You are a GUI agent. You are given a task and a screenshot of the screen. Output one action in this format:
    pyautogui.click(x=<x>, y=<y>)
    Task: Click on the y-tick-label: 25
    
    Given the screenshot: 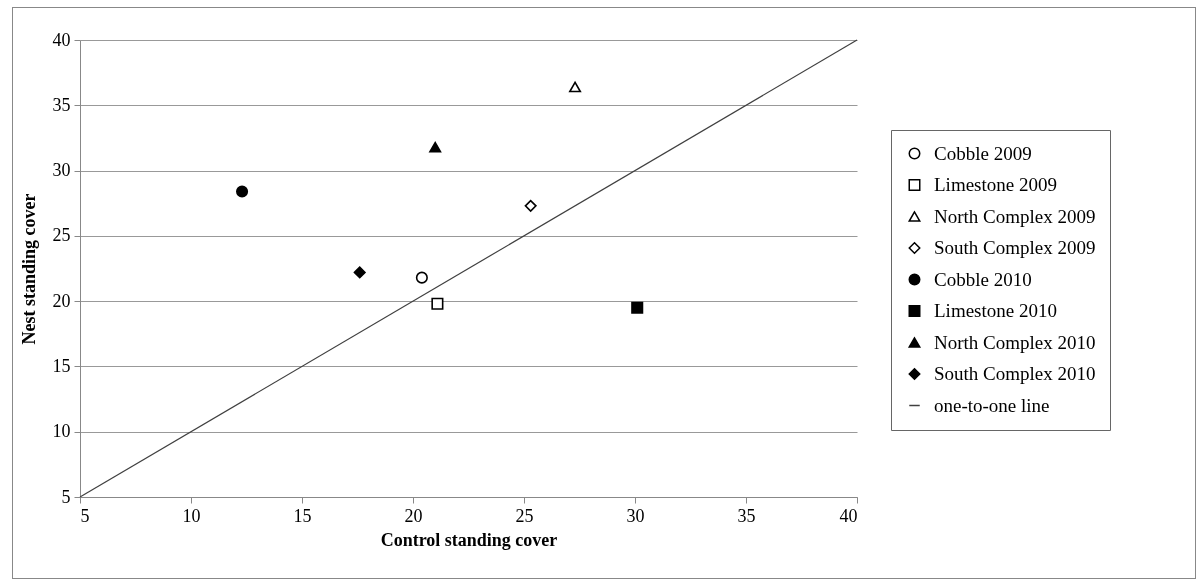 What is the action you would take?
    pyautogui.click(x=61, y=235)
    